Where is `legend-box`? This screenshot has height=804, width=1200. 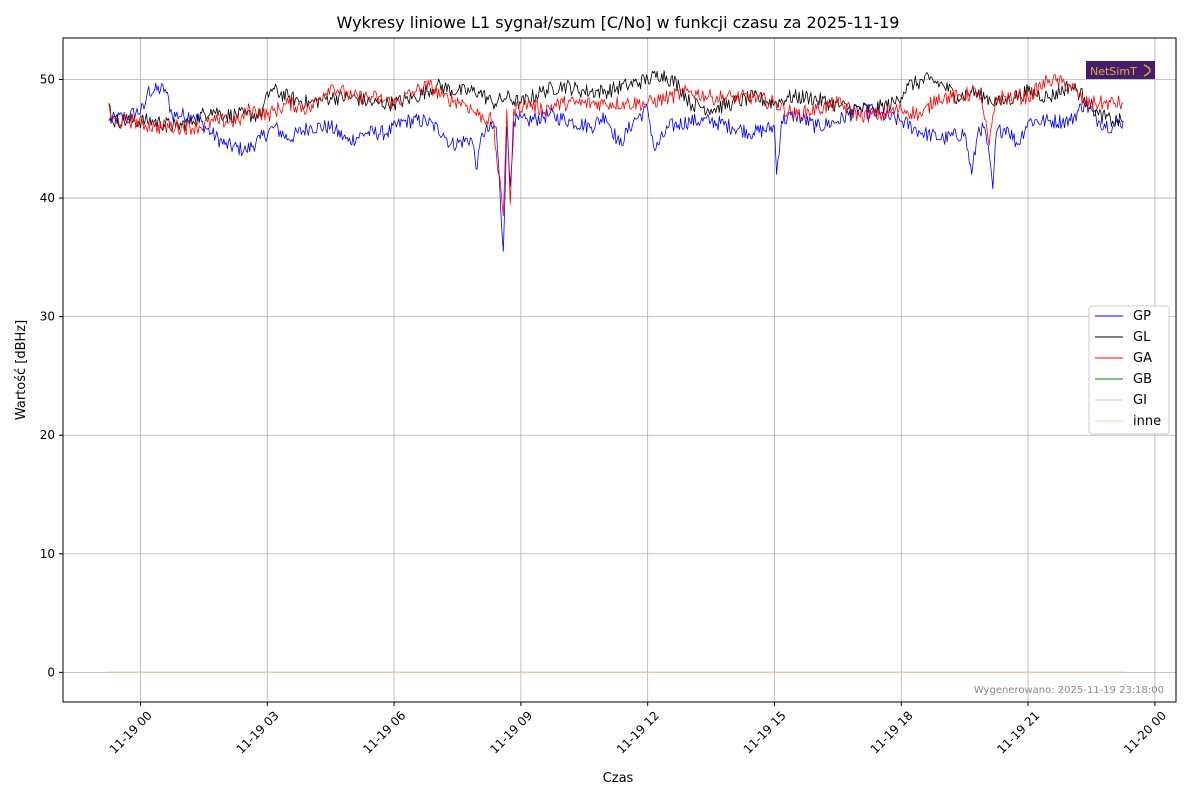 legend-box is located at coordinates (1129, 370).